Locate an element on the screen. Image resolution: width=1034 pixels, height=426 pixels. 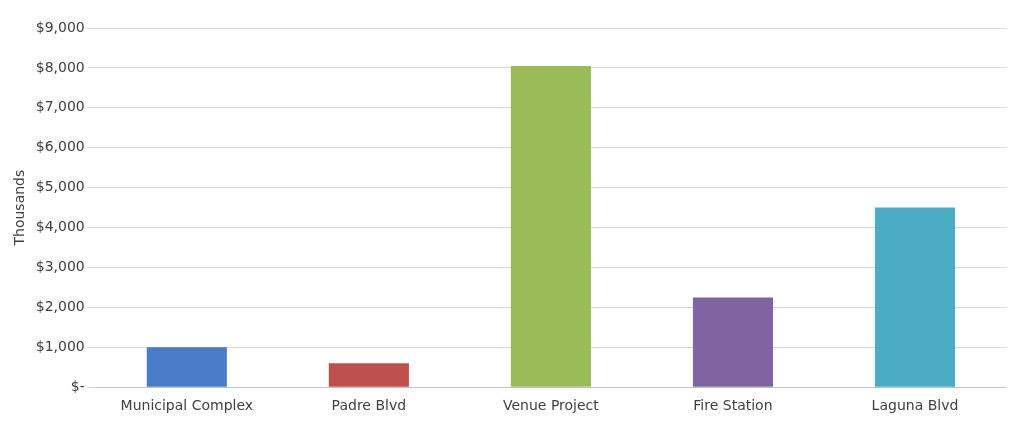
y-axis-title: Thousands is located at coordinates (19, 208).